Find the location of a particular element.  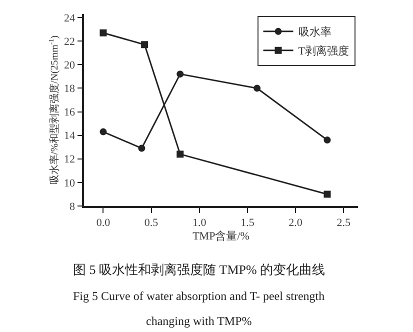

text: changing with TMP% is located at coordinates (199, 321).